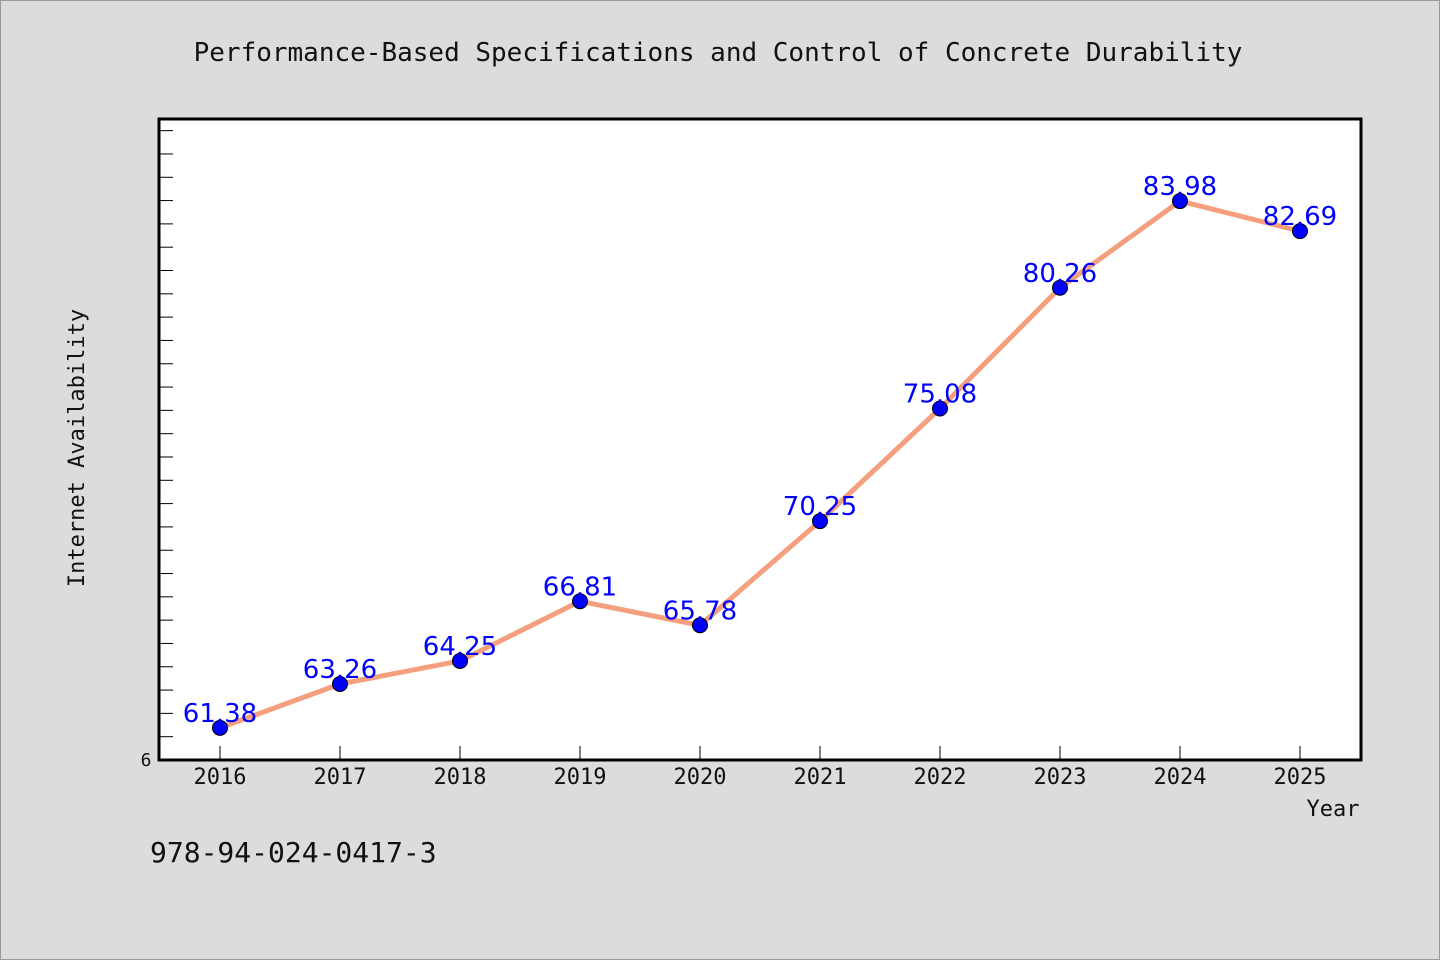 Image resolution: width=1440 pixels, height=960 pixels. Describe the element at coordinates (460, 777) in the screenshot. I see `x-tick-label: 2018` at that location.